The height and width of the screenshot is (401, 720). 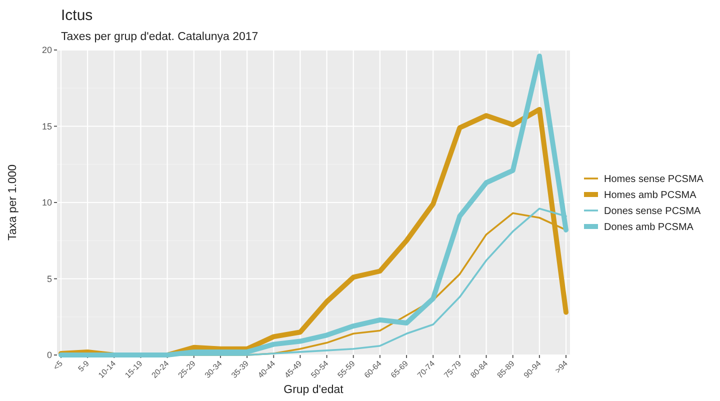 I want to click on y-axis-title: Taxa per 1.000, so click(x=13, y=202).